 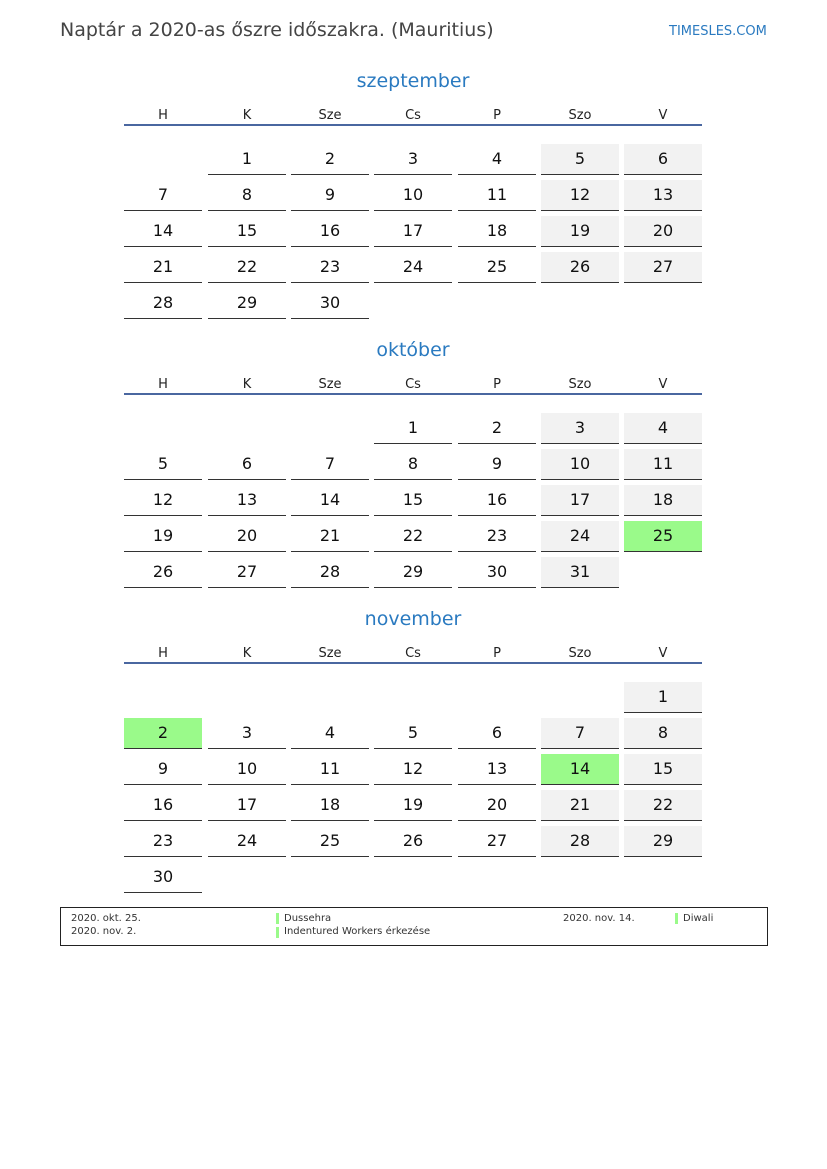 I want to click on weekday-header: V, so click(x=663, y=115).